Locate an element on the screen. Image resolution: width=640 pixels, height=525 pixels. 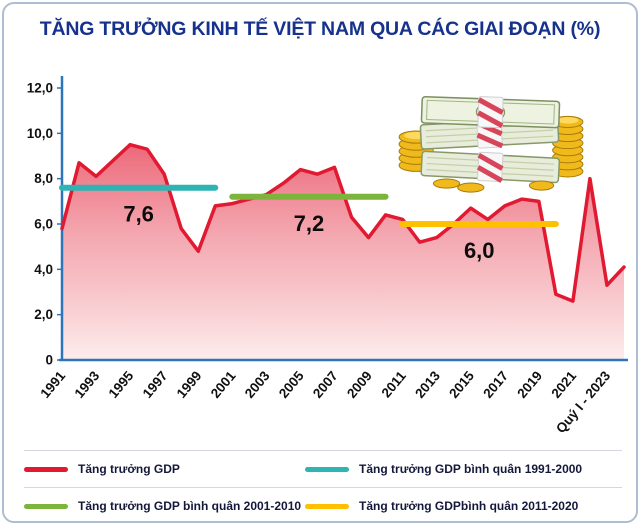
x-tick-label: 2017 is located at coordinates (495, 384).